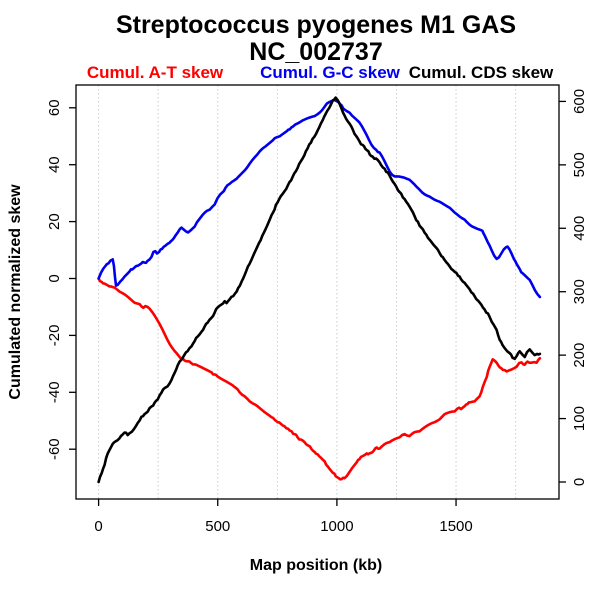  What do you see at coordinates (315, 52) in the screenshot?
I see `chart-title-line2: NC_002737` at bounding box center [315, 52].